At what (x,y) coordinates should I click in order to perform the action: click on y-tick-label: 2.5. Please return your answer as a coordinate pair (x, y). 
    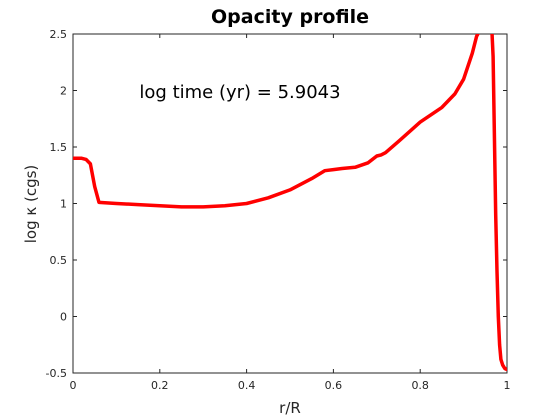
    Looking at the image, I should click on (59, 34).